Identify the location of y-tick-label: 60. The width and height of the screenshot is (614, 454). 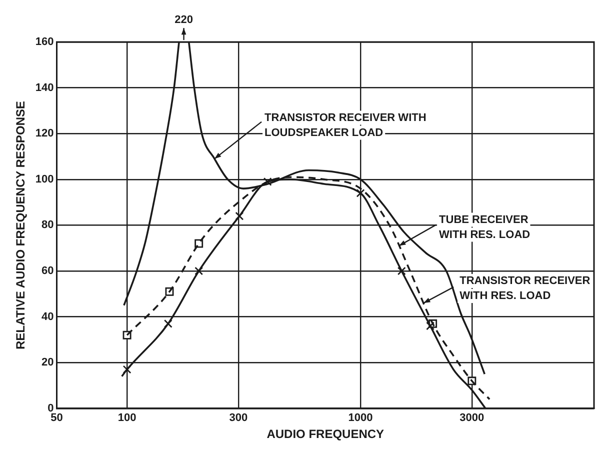
(48, 271).